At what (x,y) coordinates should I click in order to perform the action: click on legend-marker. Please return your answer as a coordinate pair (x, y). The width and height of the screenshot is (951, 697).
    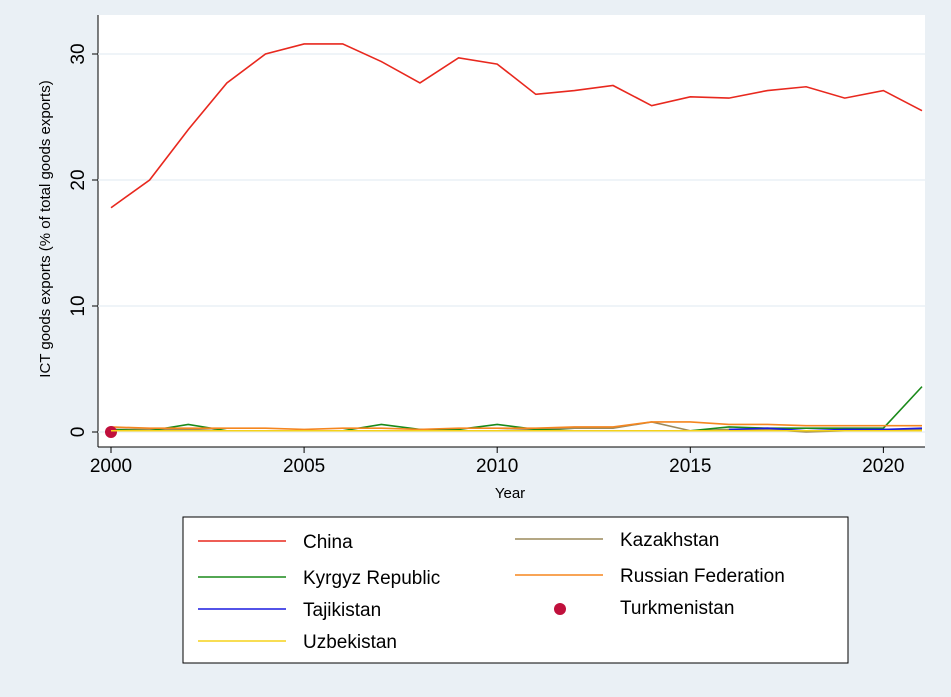
    Looking at the image, I should click on (560, 609).